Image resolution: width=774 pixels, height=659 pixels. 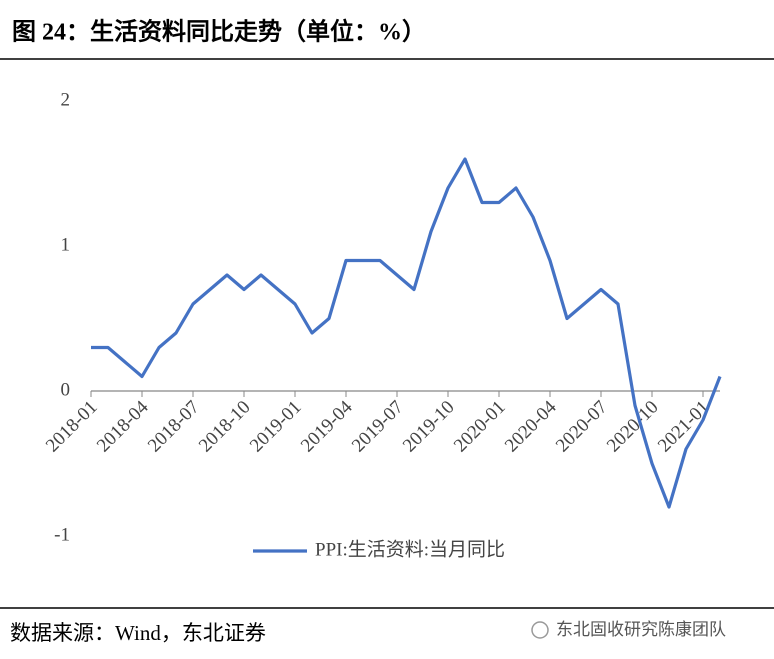 I want to click on chart-title: 图 24：生活资料同比走势（单位：%）, so click(x=219, y=32).